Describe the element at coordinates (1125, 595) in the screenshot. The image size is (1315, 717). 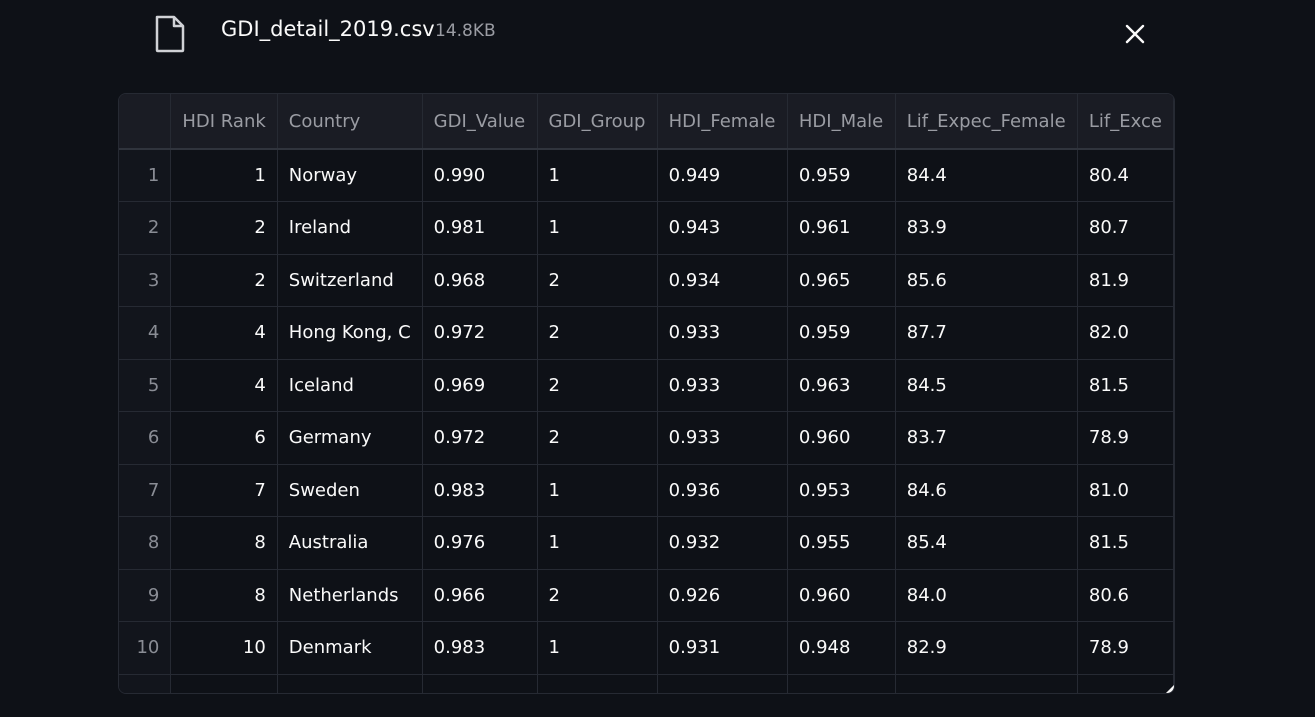
I see `table-cell: 80.6` at that location.